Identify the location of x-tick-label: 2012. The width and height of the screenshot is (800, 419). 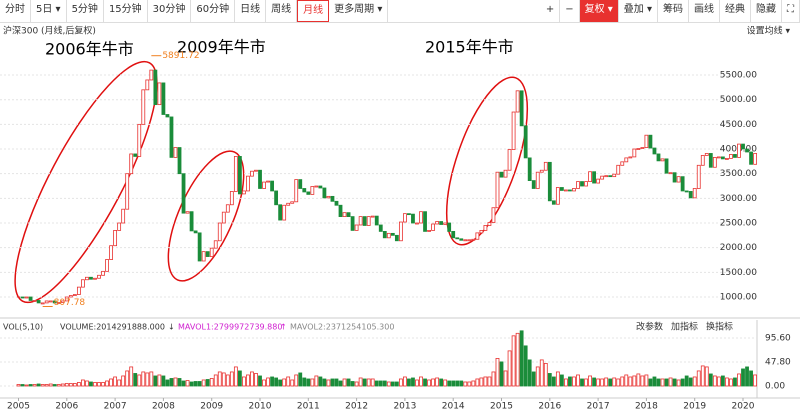
(356, 407).